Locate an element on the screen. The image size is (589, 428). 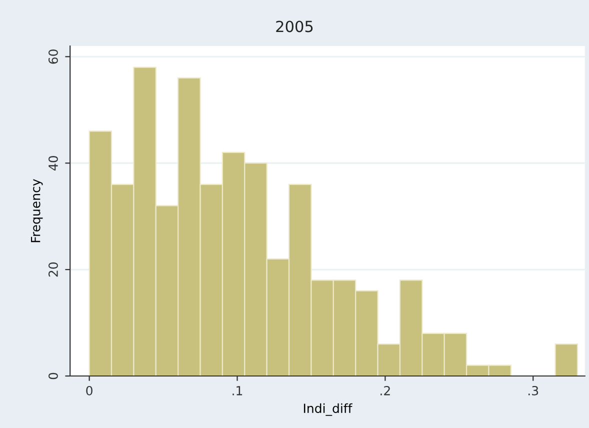
x-tick-label: .1 is located at coordinates (237, 391).